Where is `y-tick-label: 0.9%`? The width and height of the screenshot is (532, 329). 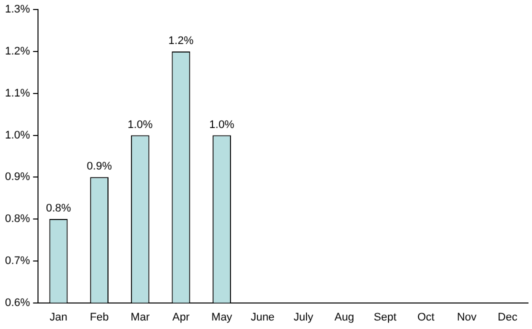
y-tick-label: 0.9% is located at coordinates (17, 177).